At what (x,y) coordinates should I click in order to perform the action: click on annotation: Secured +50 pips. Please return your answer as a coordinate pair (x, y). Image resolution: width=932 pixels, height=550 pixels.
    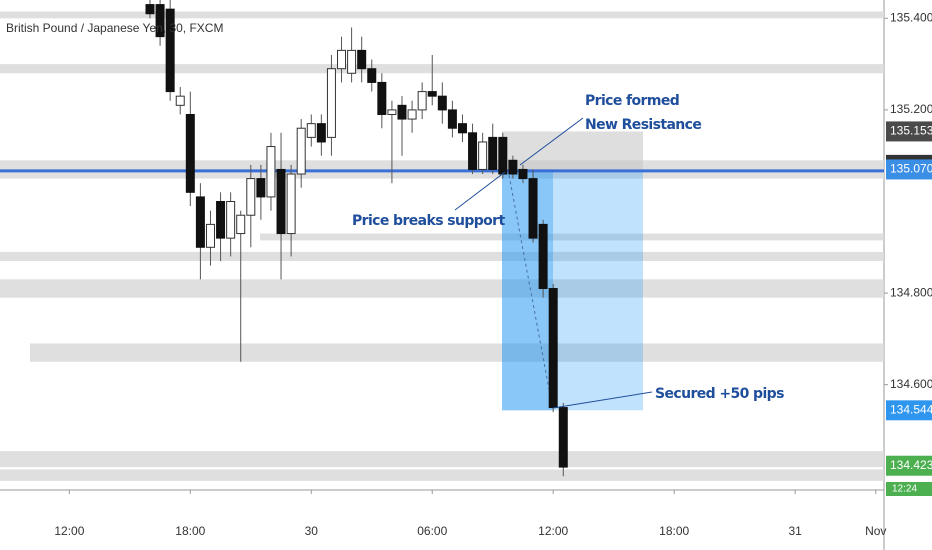
    Looking at the image, I should click on (719, 394).